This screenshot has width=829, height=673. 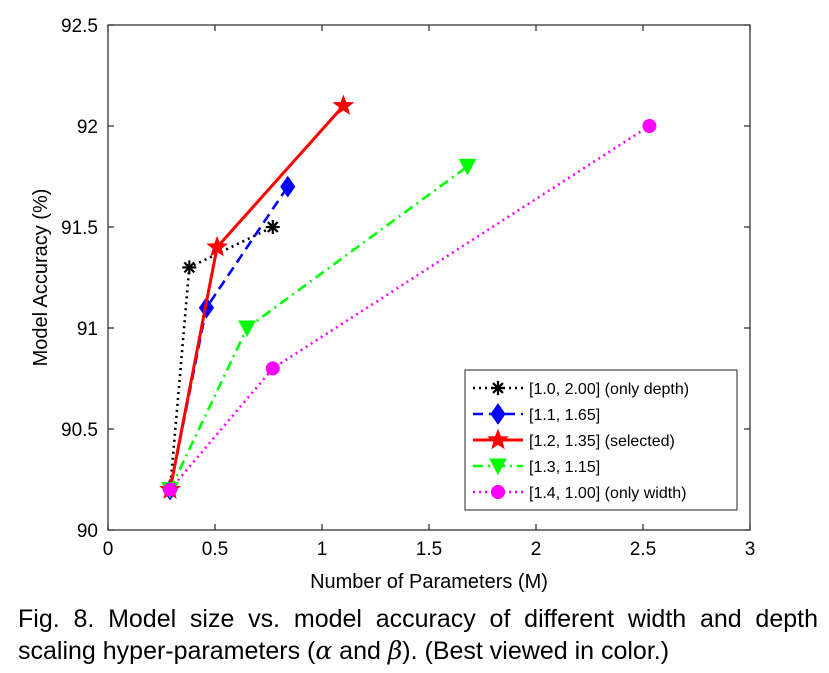 I want to click on y-tick-label: 92.5, so click(x=79, y=26).